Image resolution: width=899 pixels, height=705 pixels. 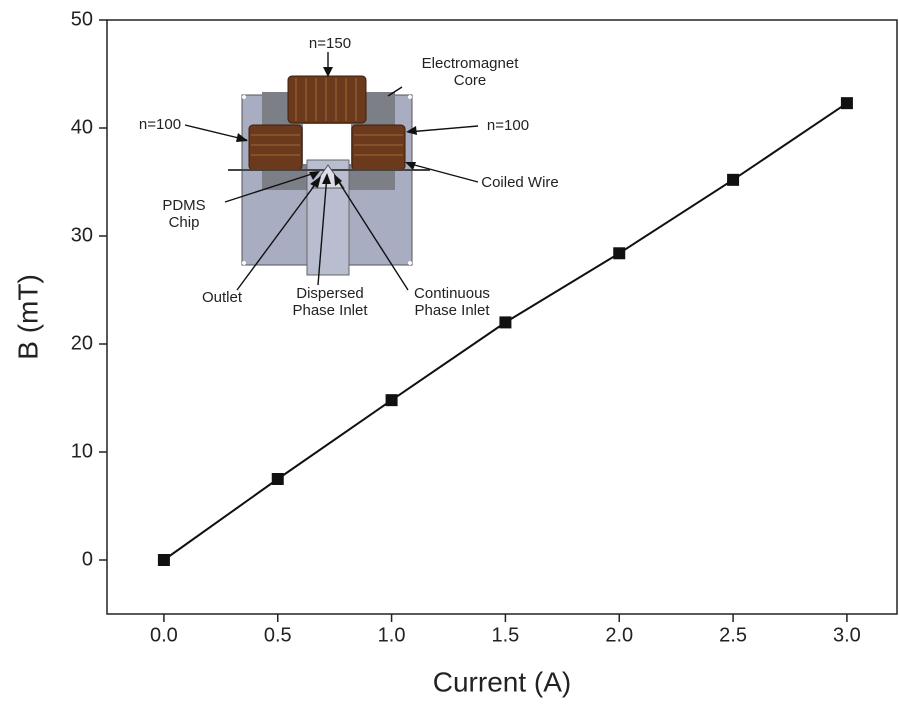 What do you see at coordinates (330, 293) in the screenshot?
I see `annotation: Dispersed` at bounding box center [330, 293].